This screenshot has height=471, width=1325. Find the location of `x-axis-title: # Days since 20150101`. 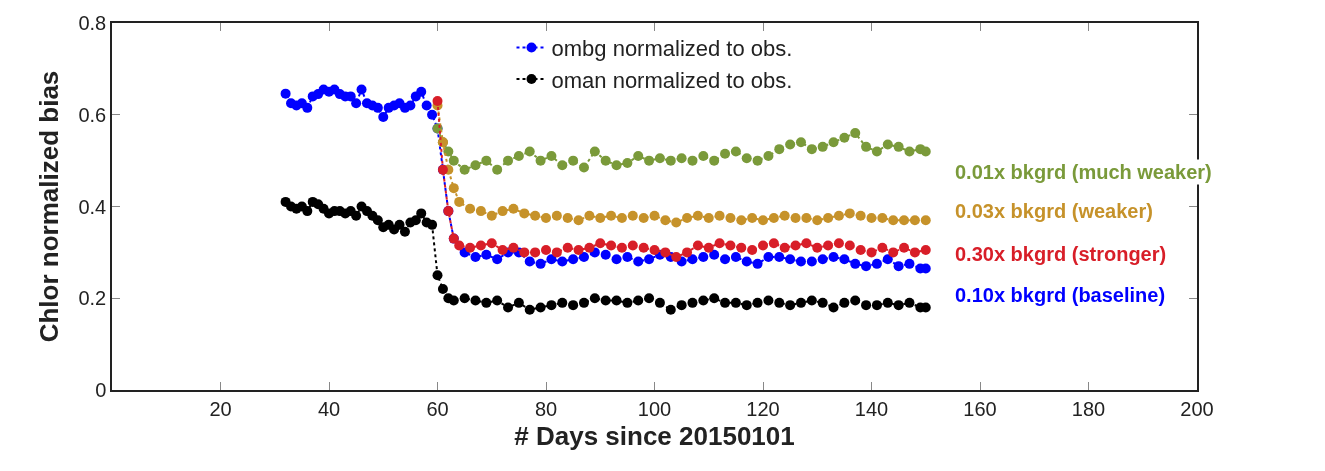

x-axis-title: # Days since 20150101 is located at coordinates (654, 435).